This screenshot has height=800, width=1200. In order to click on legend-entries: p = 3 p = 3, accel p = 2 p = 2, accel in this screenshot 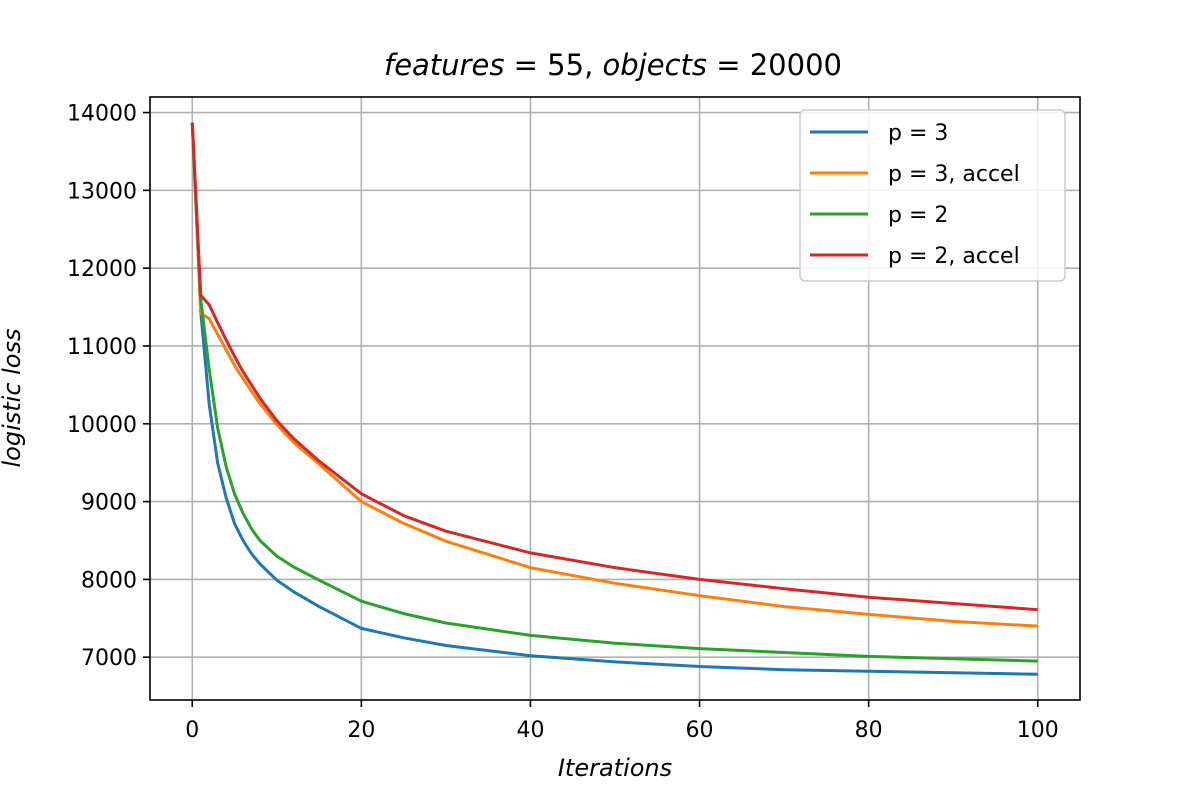, I will do `click(915, 195)`.